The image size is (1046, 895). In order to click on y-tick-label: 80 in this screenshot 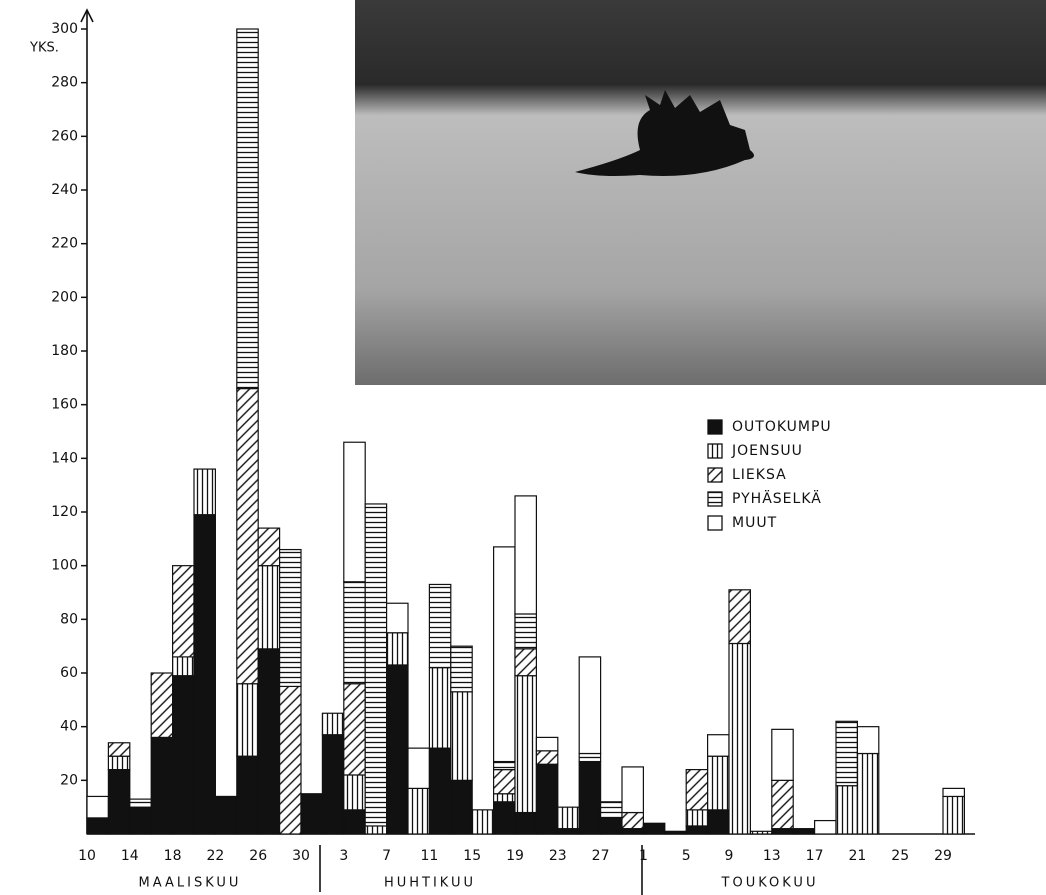, I will do `click(69, 619)`.